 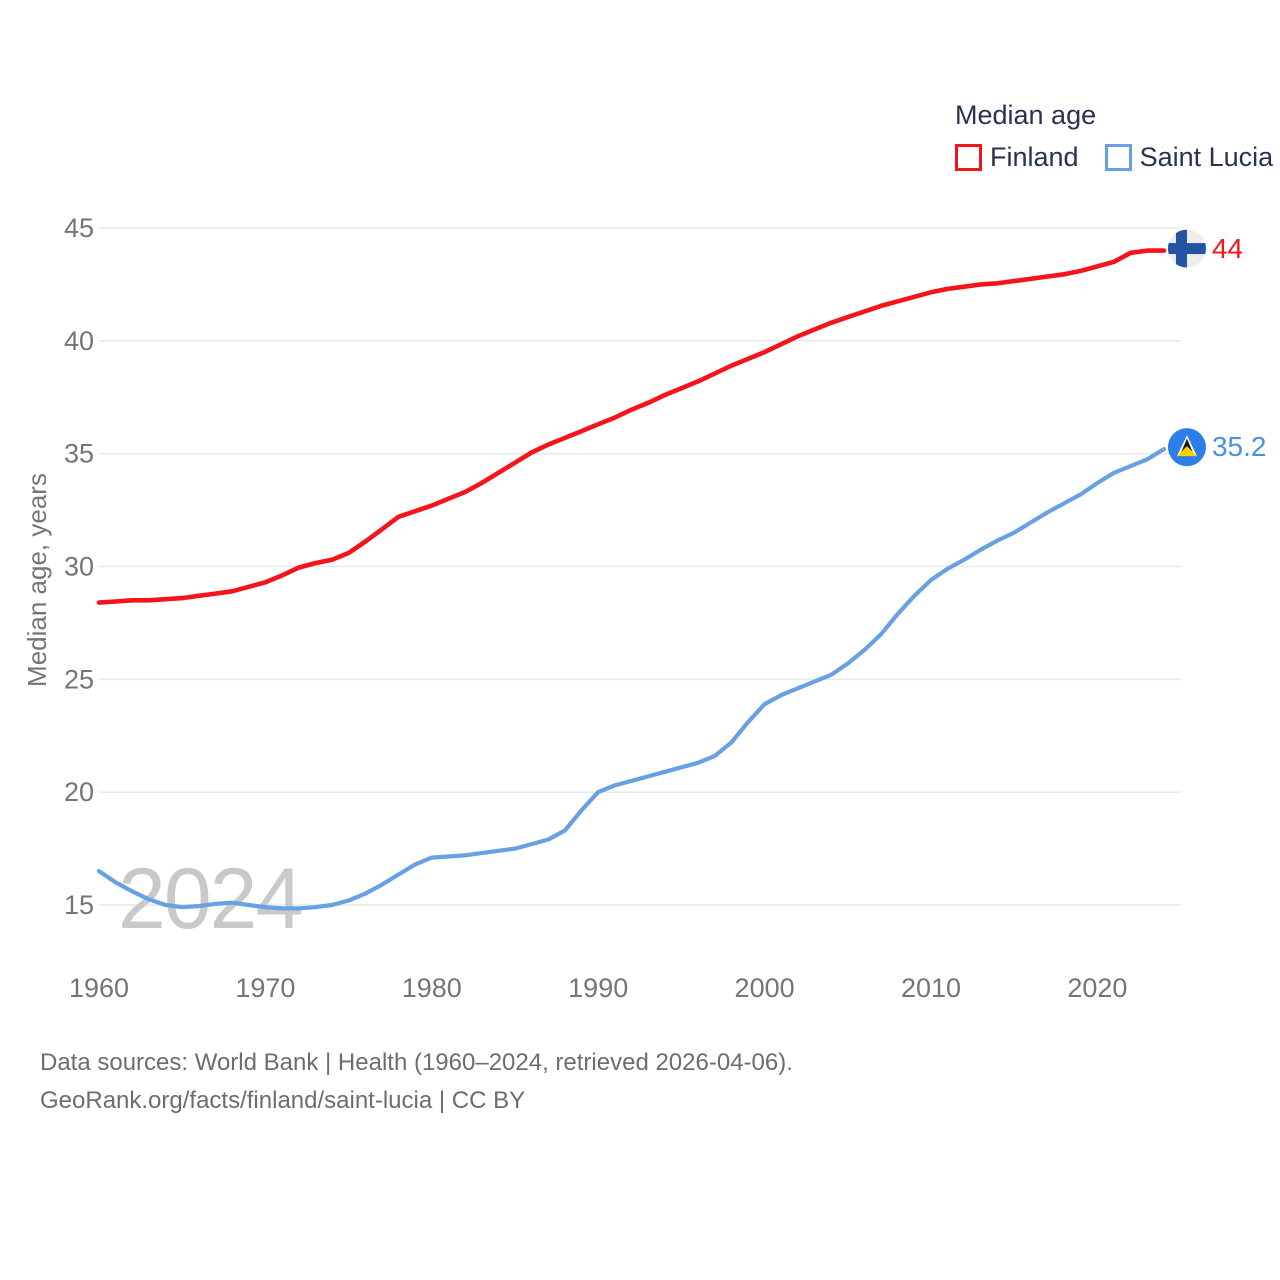 I want to click on finland-end-value-label: 44, so click(x=1227, y=248).